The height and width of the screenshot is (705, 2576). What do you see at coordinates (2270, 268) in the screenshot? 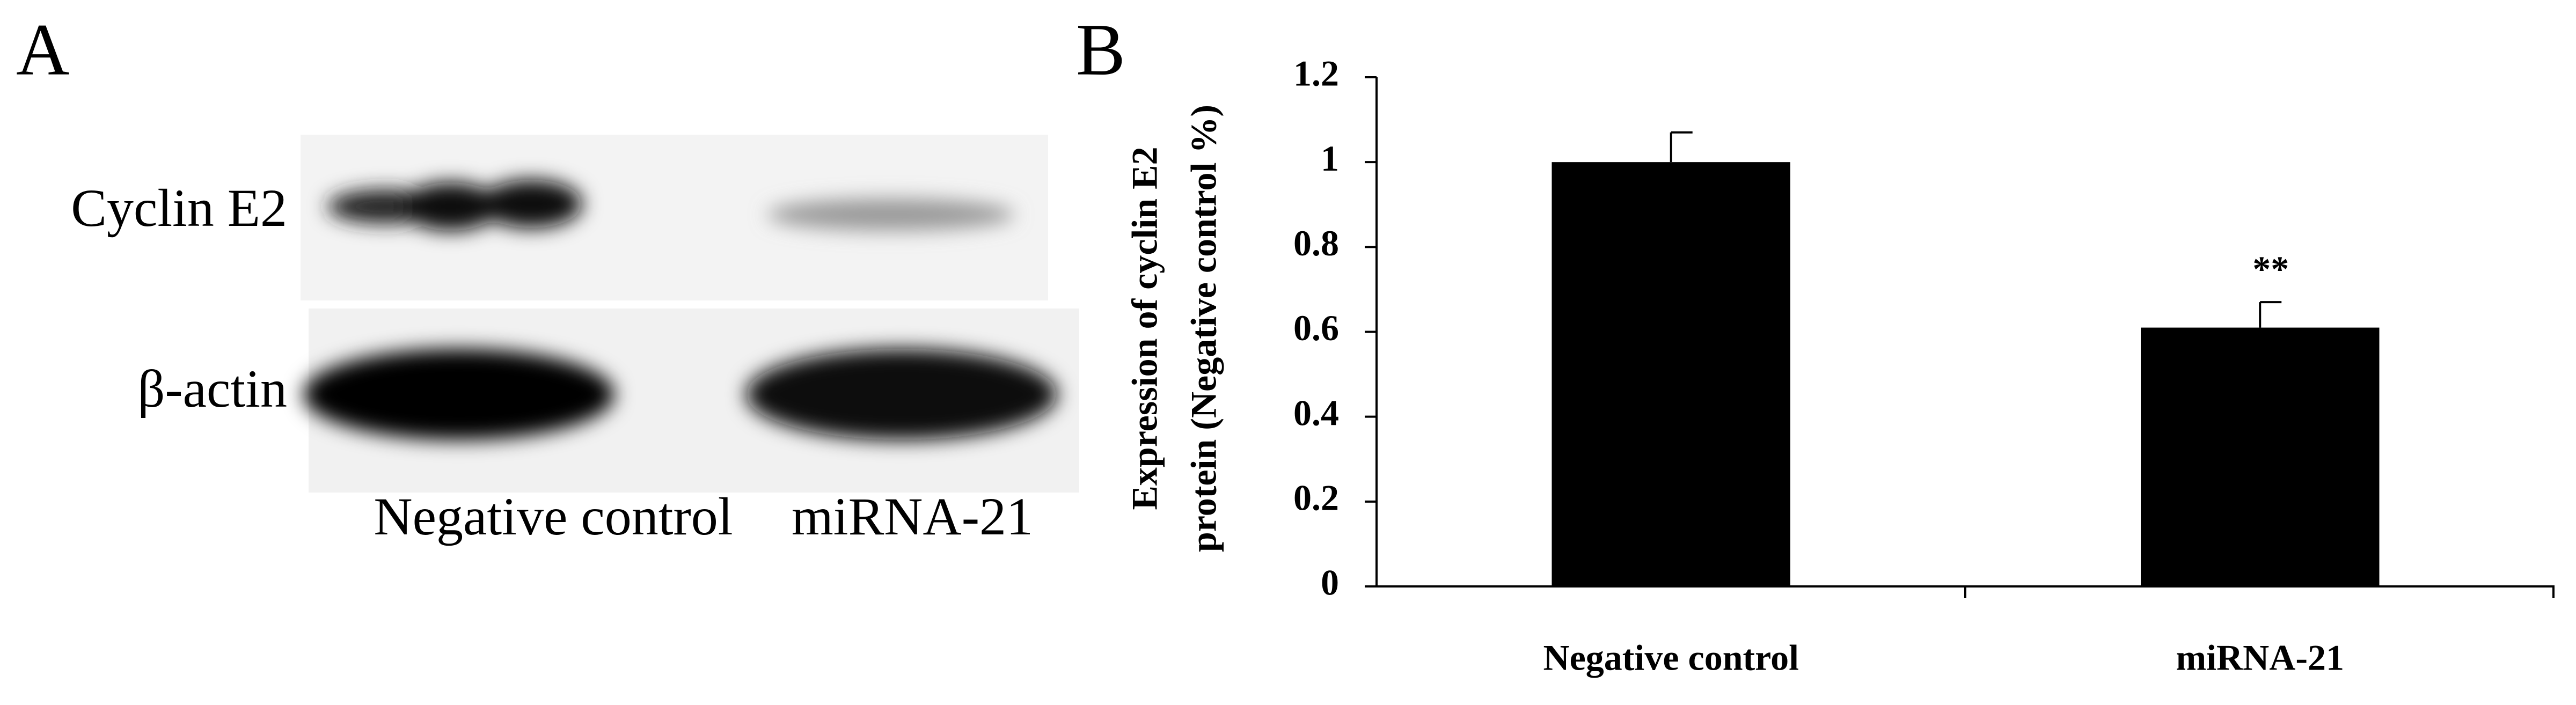
I see `annotation: **` at bounding box center [2270, 268].